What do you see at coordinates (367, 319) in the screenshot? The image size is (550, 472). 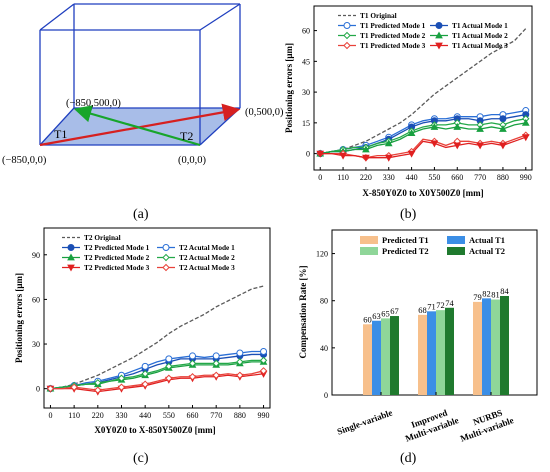 I see `bar-value-label: 60` at bounding box center [367, 319].